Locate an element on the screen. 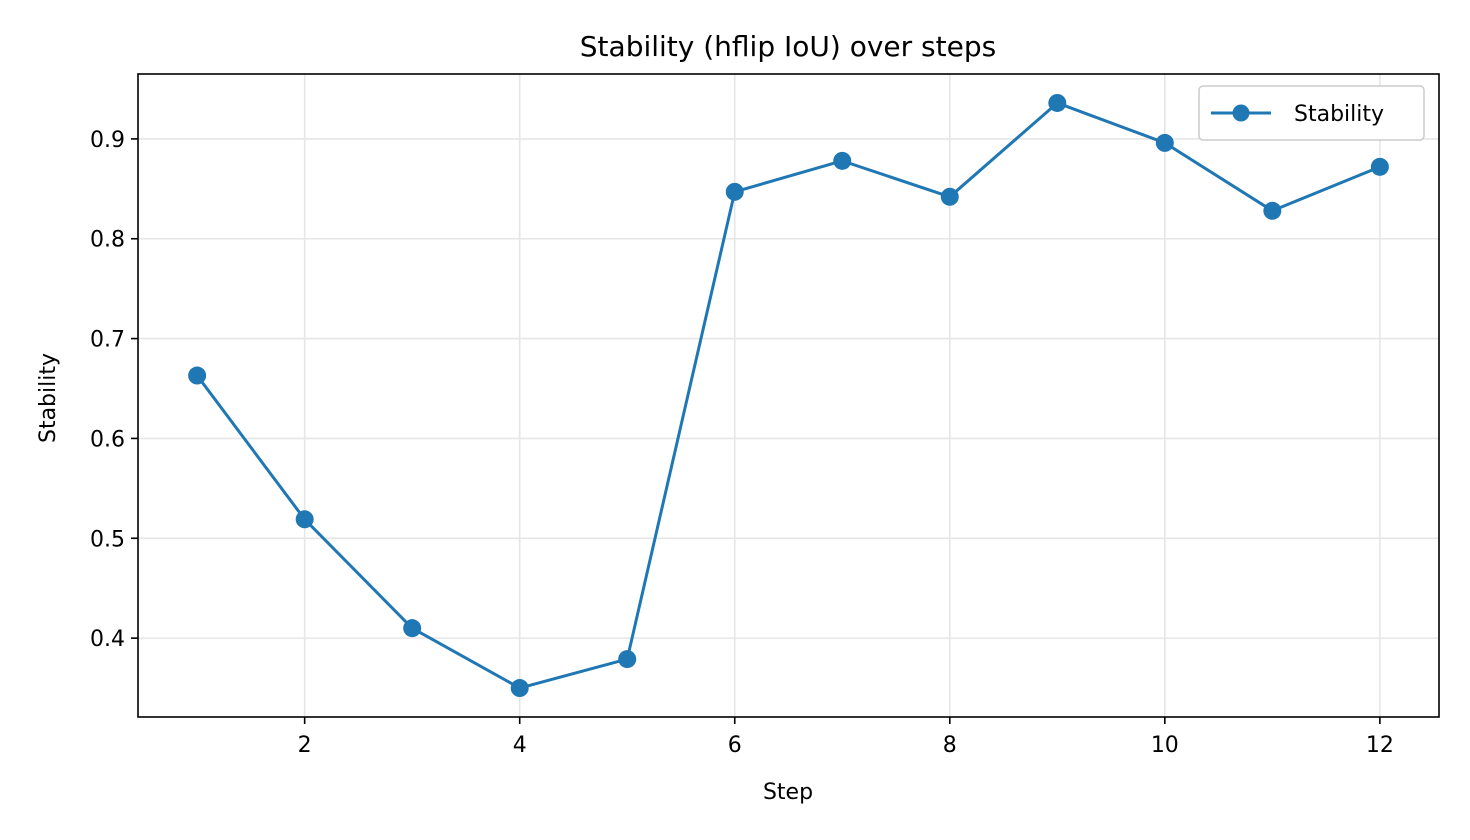 The height and width of the screenshot is (840, 1470). legend-entry-label: Stability is located at coordinates (1339, 114).